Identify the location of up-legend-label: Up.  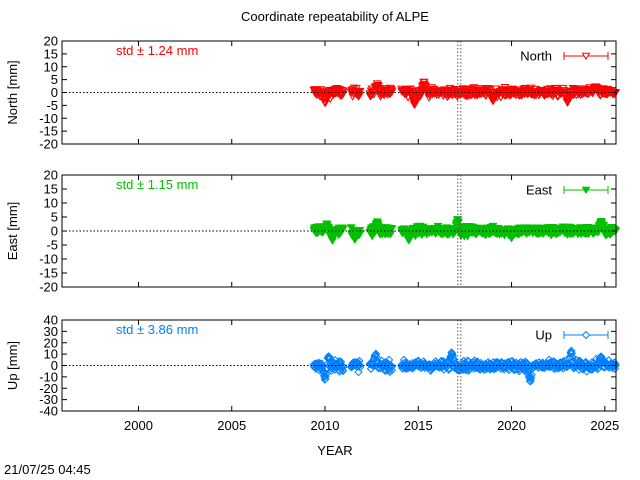
(543, 335).